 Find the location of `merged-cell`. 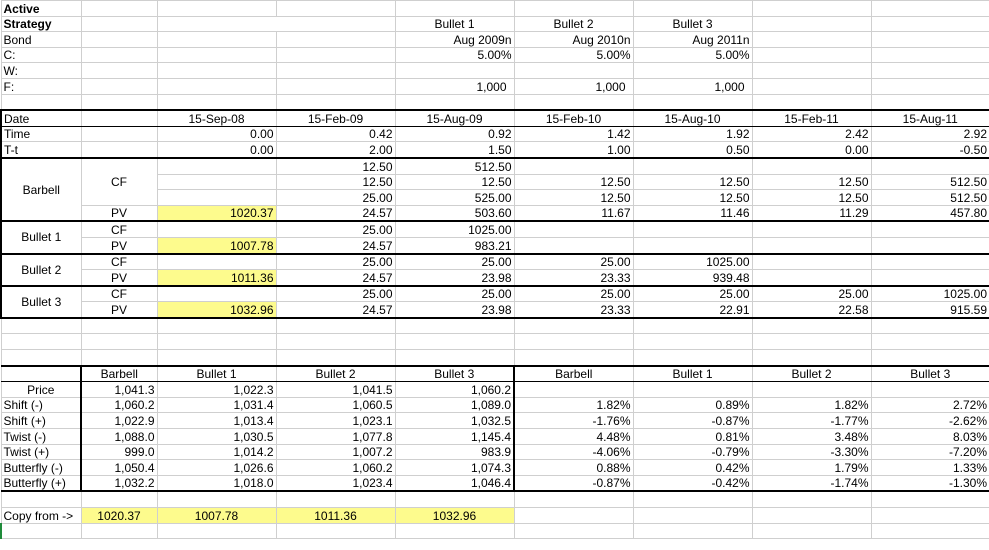

merged-cell is located at coordinates (276, 24).